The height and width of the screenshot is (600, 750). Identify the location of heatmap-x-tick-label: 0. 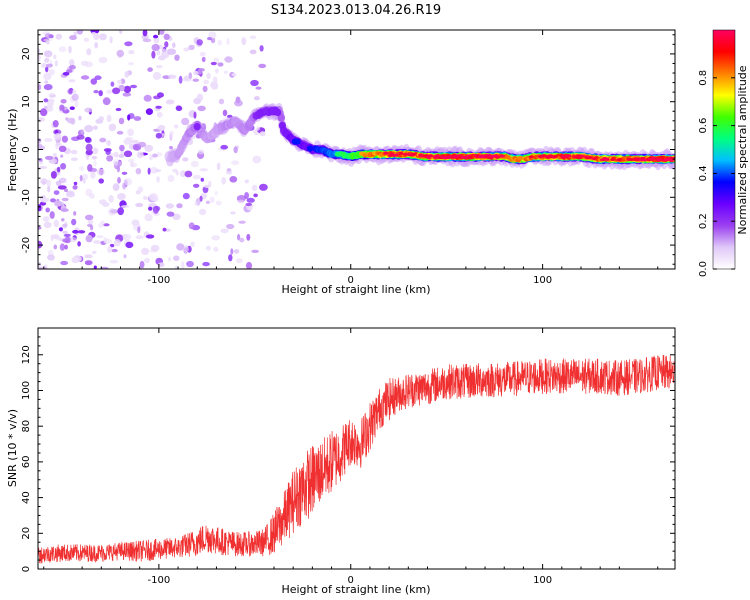
(351, 280).